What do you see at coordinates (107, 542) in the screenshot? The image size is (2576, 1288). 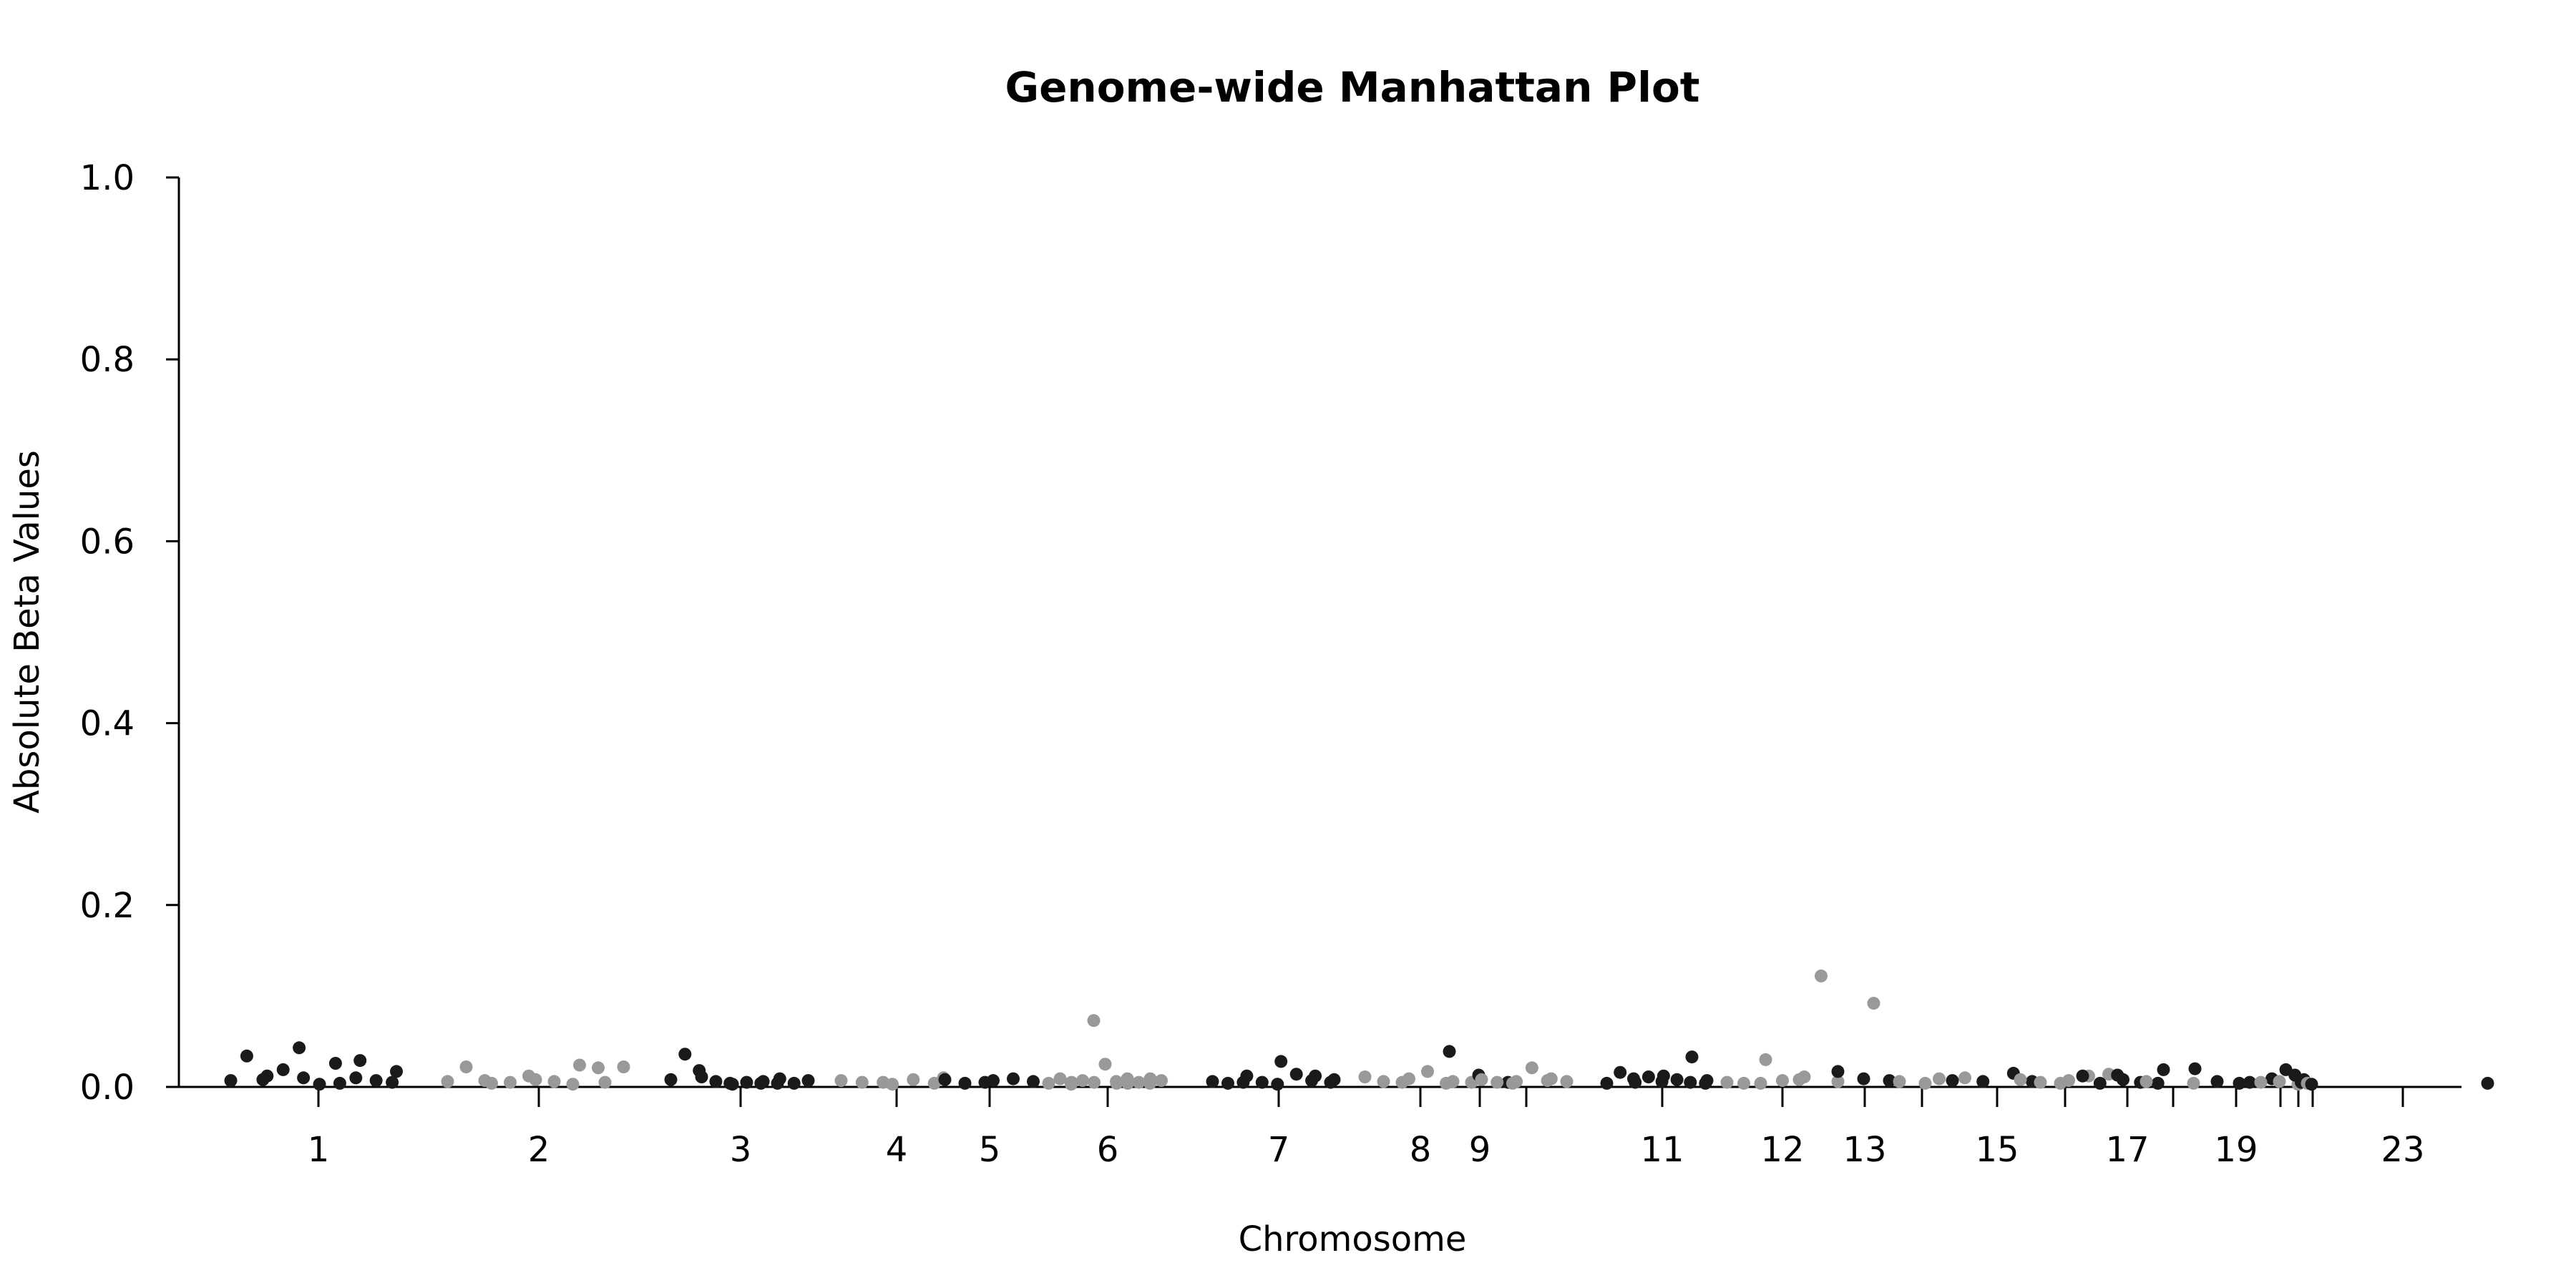 I see `y-tick-label: 0.6` at bounding box center [107, 542].